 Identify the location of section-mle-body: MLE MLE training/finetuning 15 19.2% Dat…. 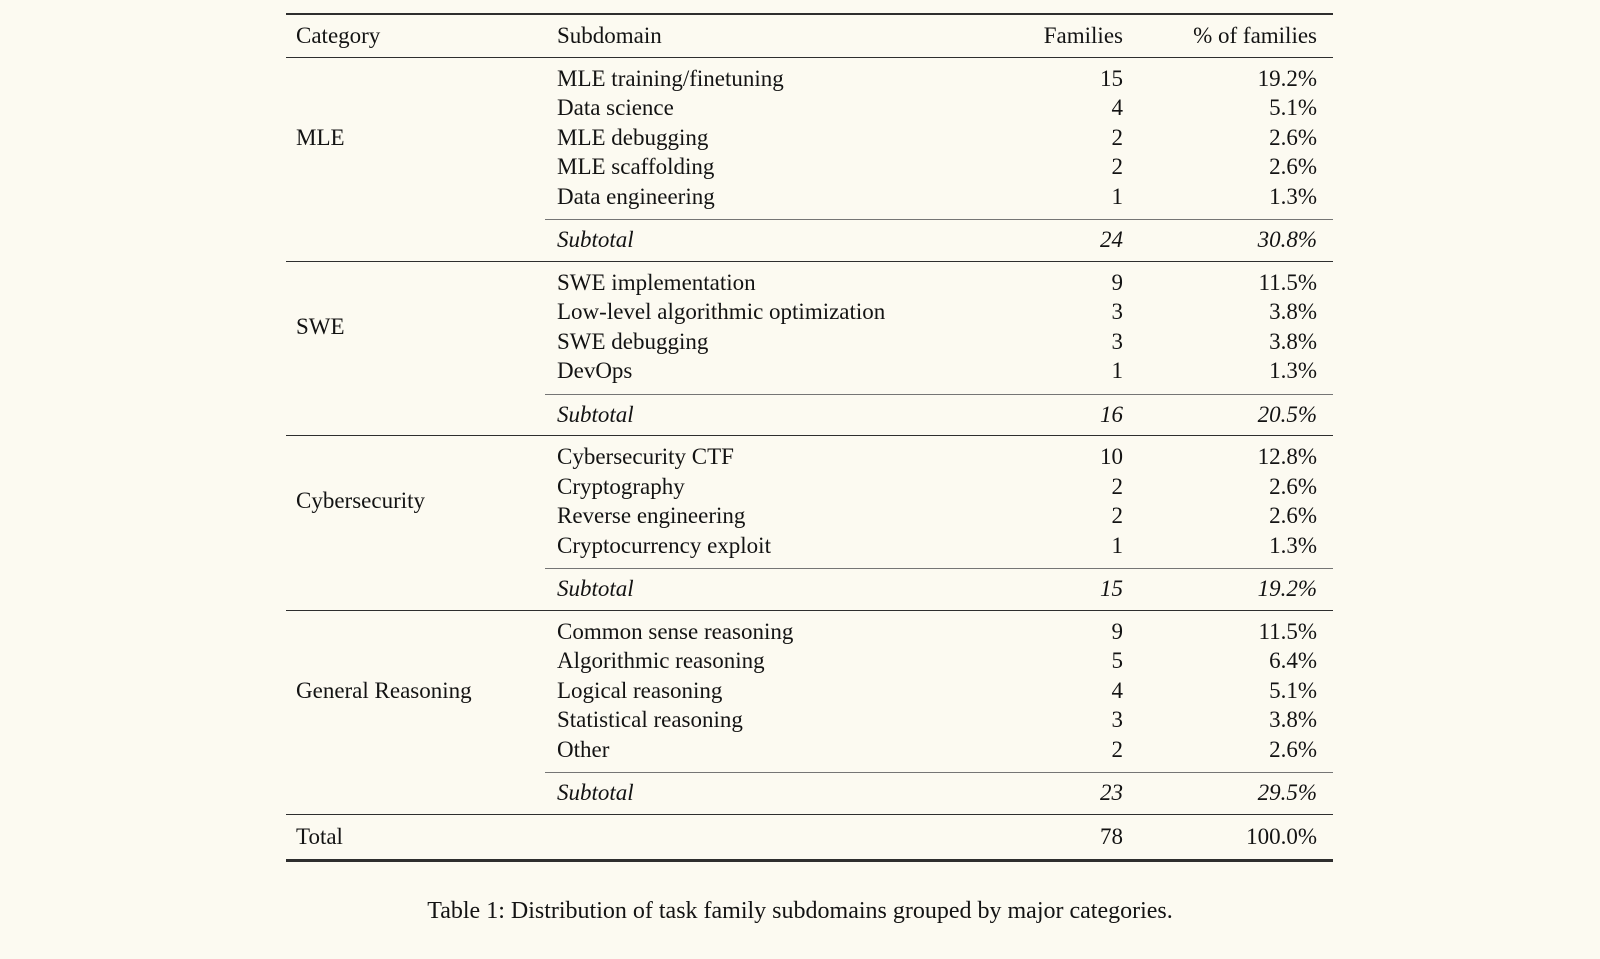
(809, 139).